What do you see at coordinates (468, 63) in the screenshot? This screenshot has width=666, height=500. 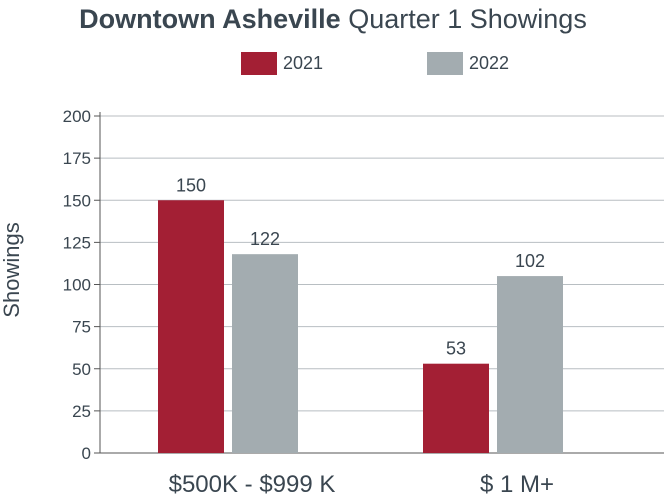 I see `legend-item-2022: 2022` at bounding box center [468, 63].